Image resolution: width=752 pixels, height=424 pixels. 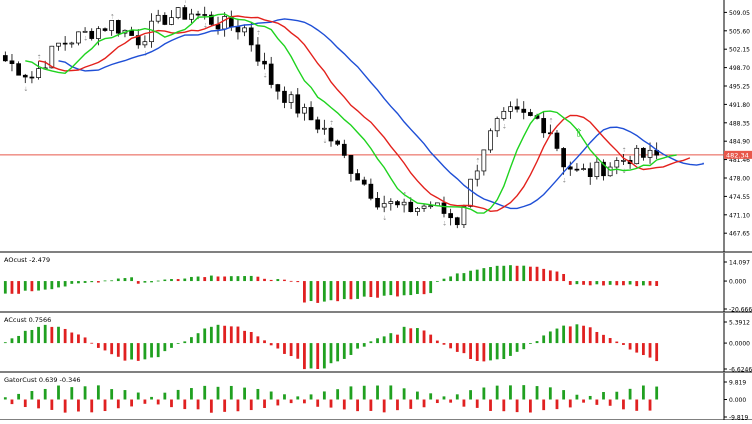 I want to click on price-tick-label: 488.35, so click(x=739, y=123).